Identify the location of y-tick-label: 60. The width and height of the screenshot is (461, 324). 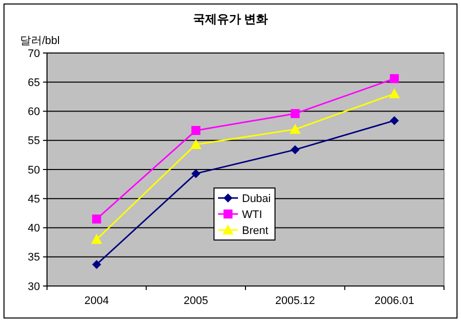
(34, 112).